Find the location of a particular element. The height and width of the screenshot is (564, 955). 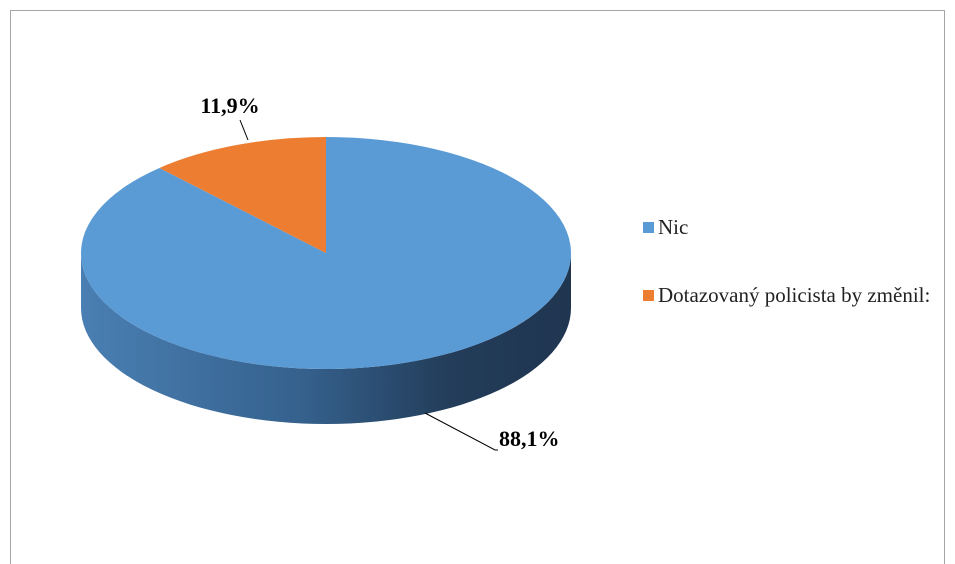

legend: Nic Dotazovaný policista by změnil: is located at coordinates (793, 280).